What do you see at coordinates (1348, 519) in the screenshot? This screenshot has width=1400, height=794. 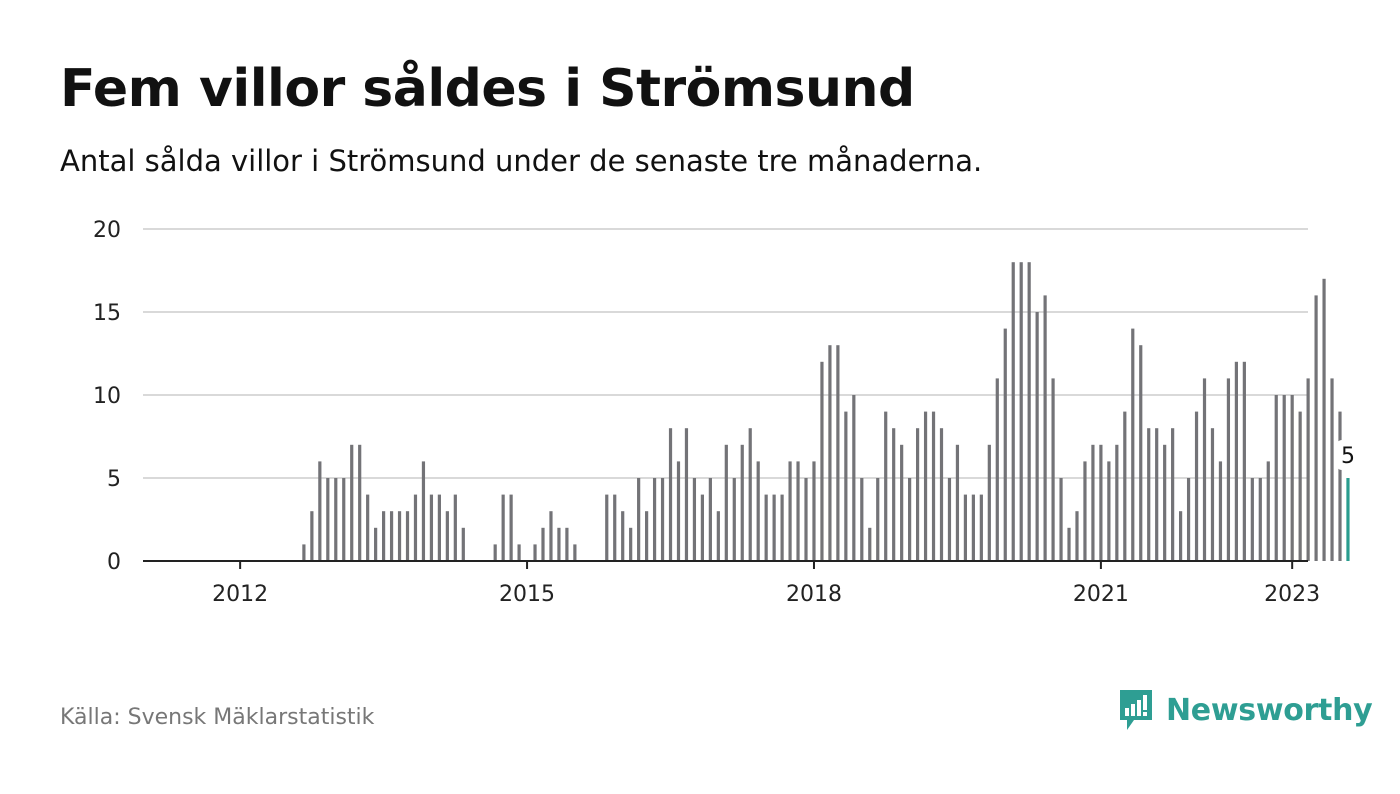 I see `highlight-bar` at bounding box center [1348, 519].